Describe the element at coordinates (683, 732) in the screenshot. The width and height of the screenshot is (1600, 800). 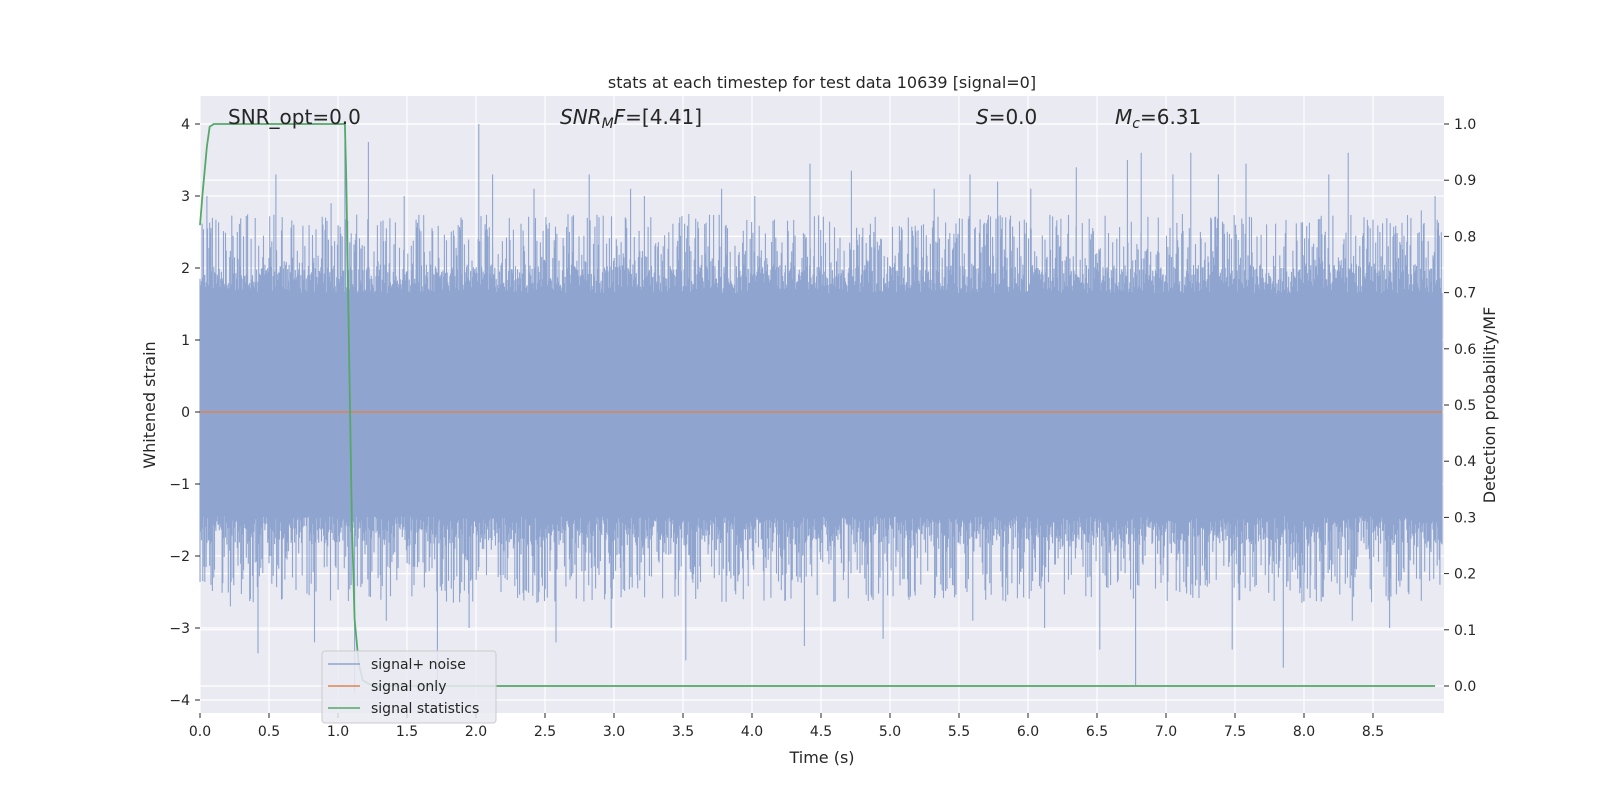
I see `x-tick-label: 3.5` at that location.